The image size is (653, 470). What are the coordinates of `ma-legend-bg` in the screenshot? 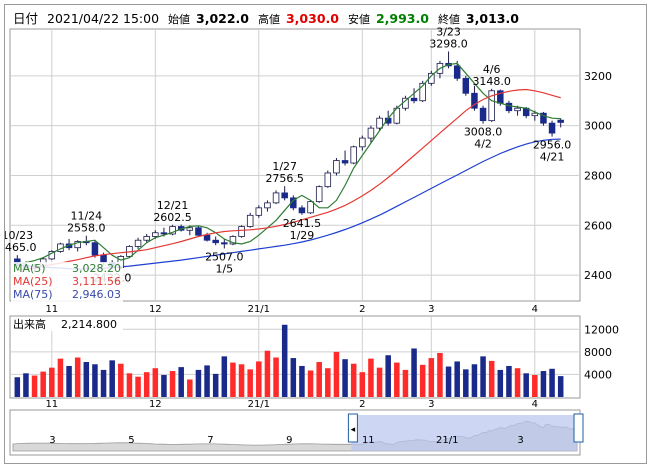 It's located at (67, 282).